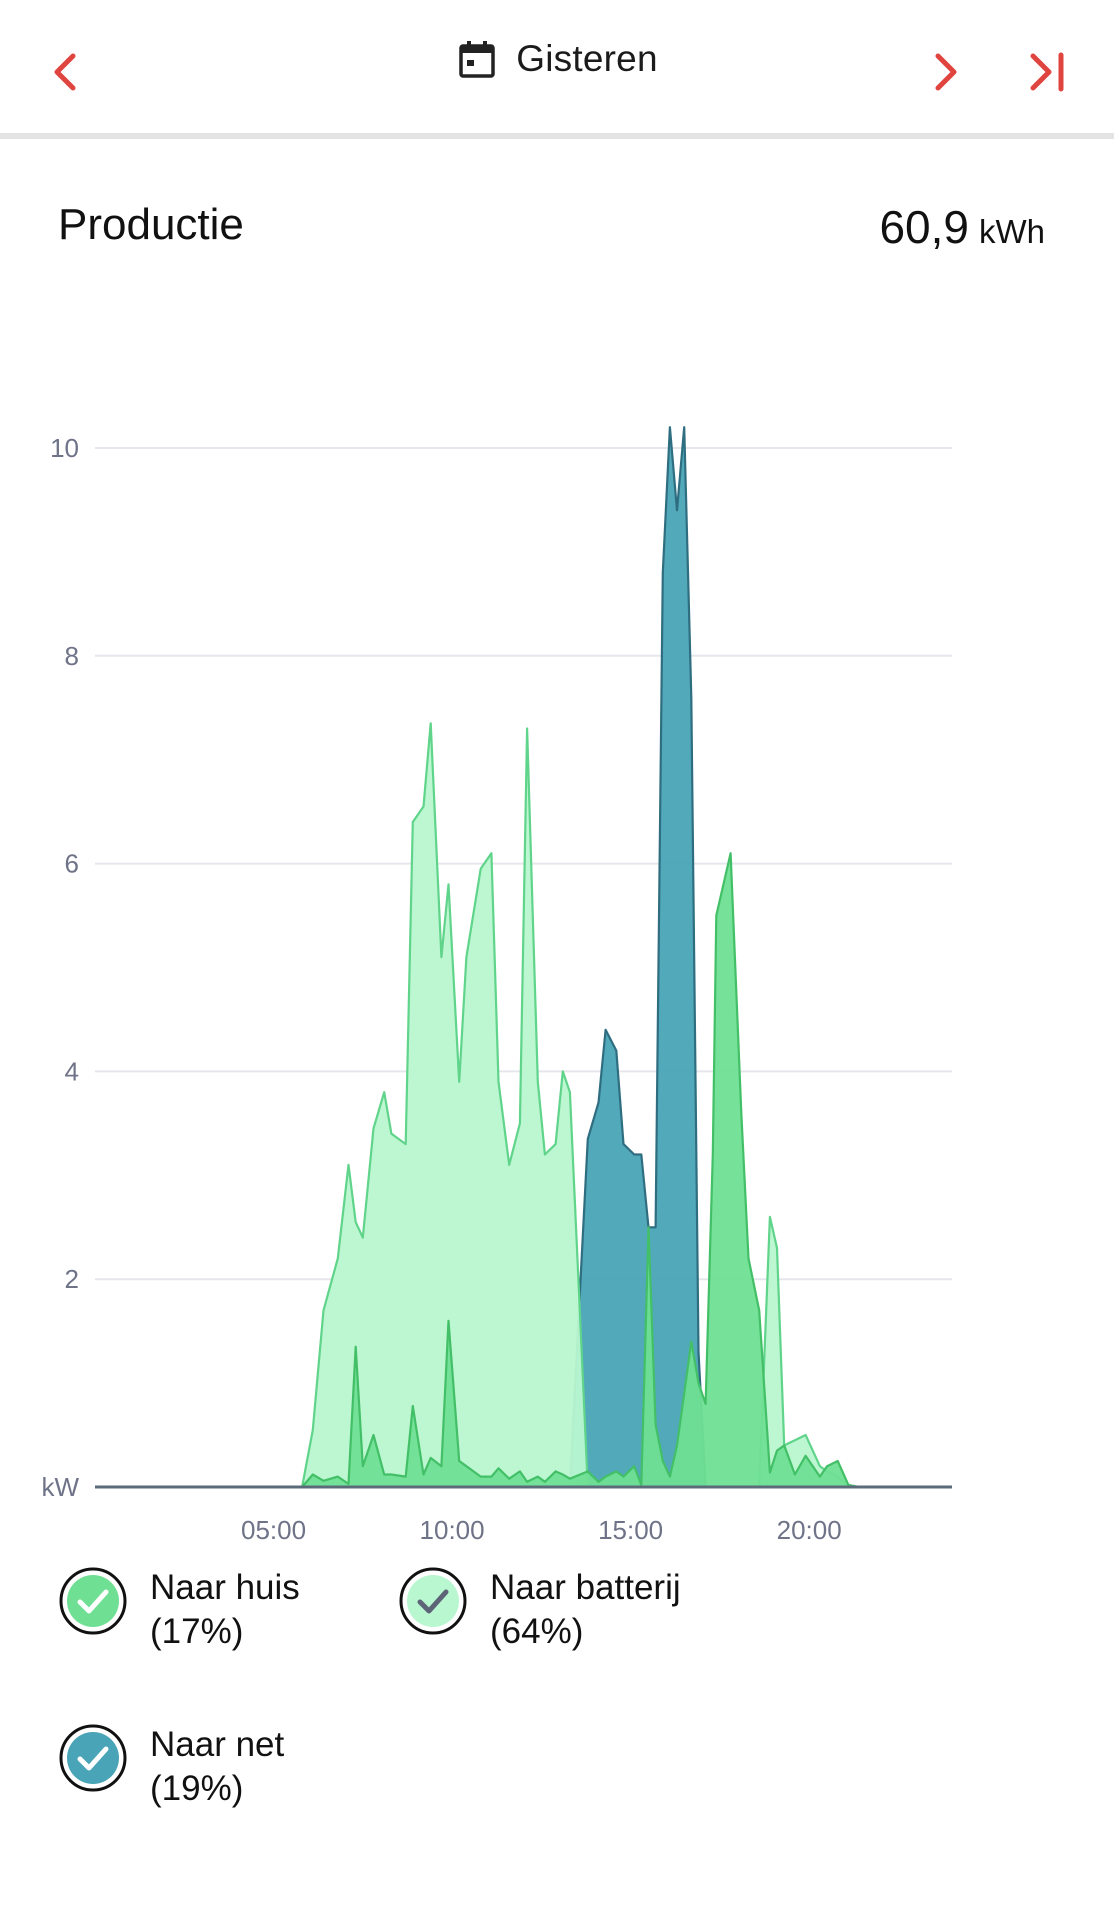 The image size is (1114, 1920). What do you see at coordinates (225, 1587) in the screenshot?
I see `legend-label: Naar huis` at bounding box center [225, 1587].